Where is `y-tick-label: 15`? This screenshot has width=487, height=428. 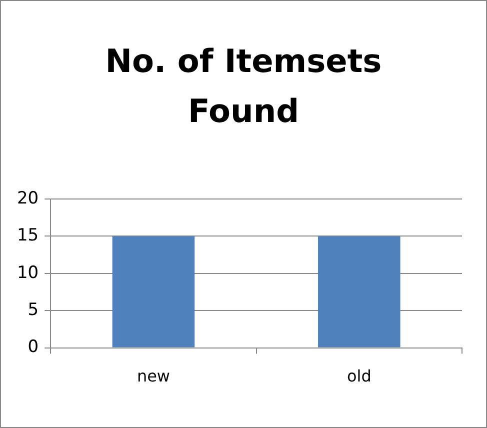 y-tick-label: 15 is located at coordinates (27, 236).